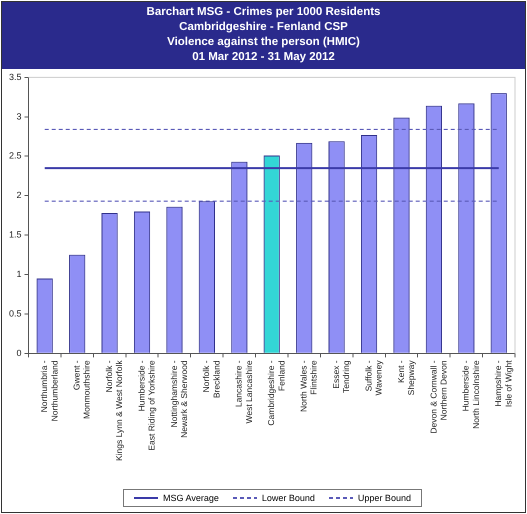 The height and width of the screenshot is (514, 527). What do you see at coordinates (49, 391) in the screenshot?
I see `x-tick-label: Northumbria - Northumberland` at bounding box center [49, 391].